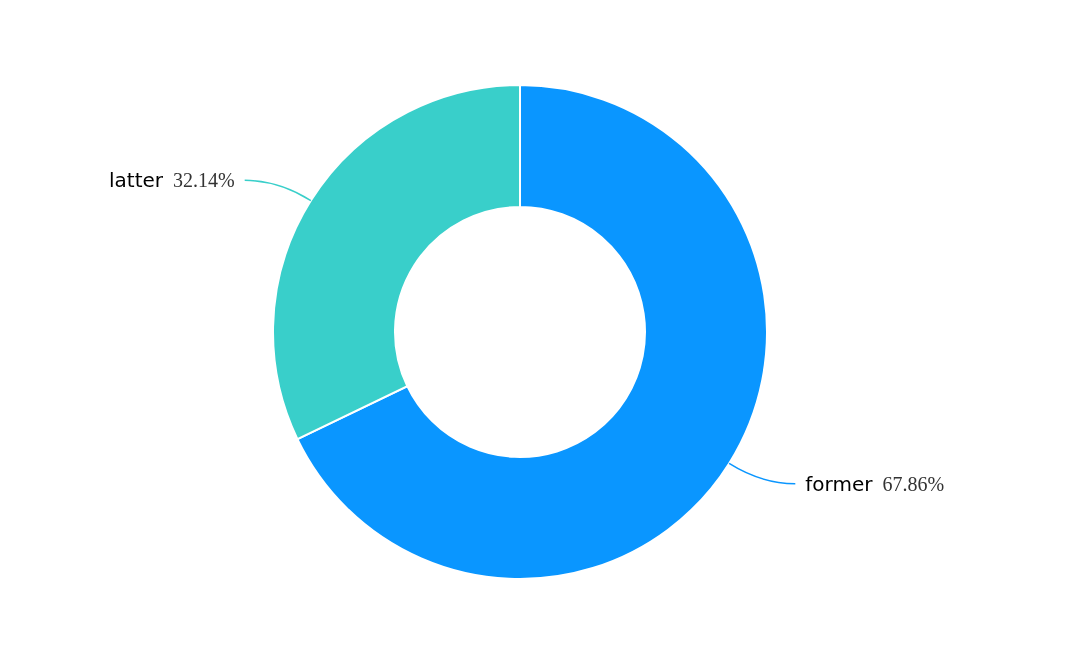  I want to click on slice-label: former, so click(839, 483).